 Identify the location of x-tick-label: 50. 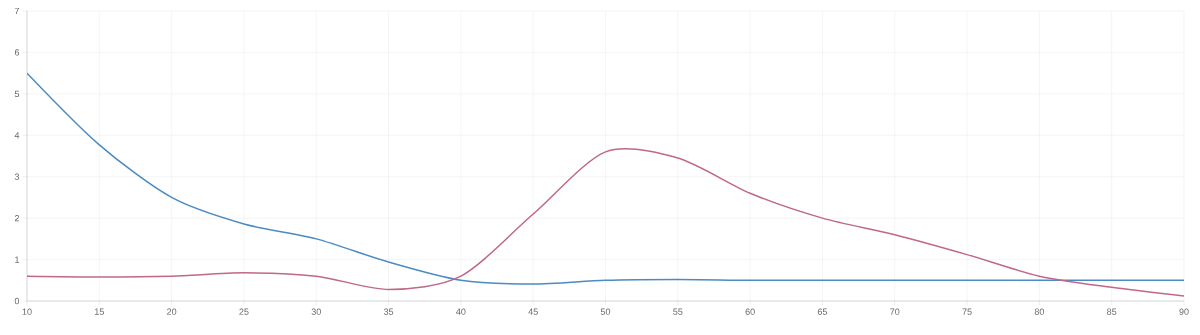
(605, 311).